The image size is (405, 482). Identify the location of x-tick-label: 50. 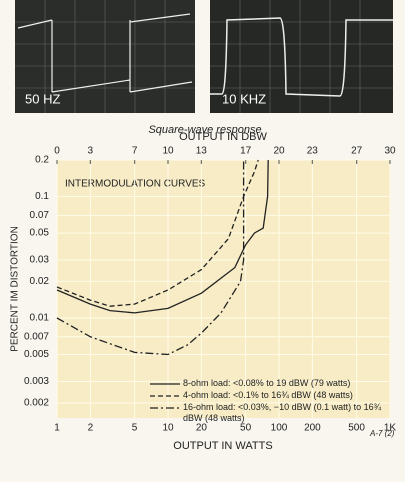
(246, 428).